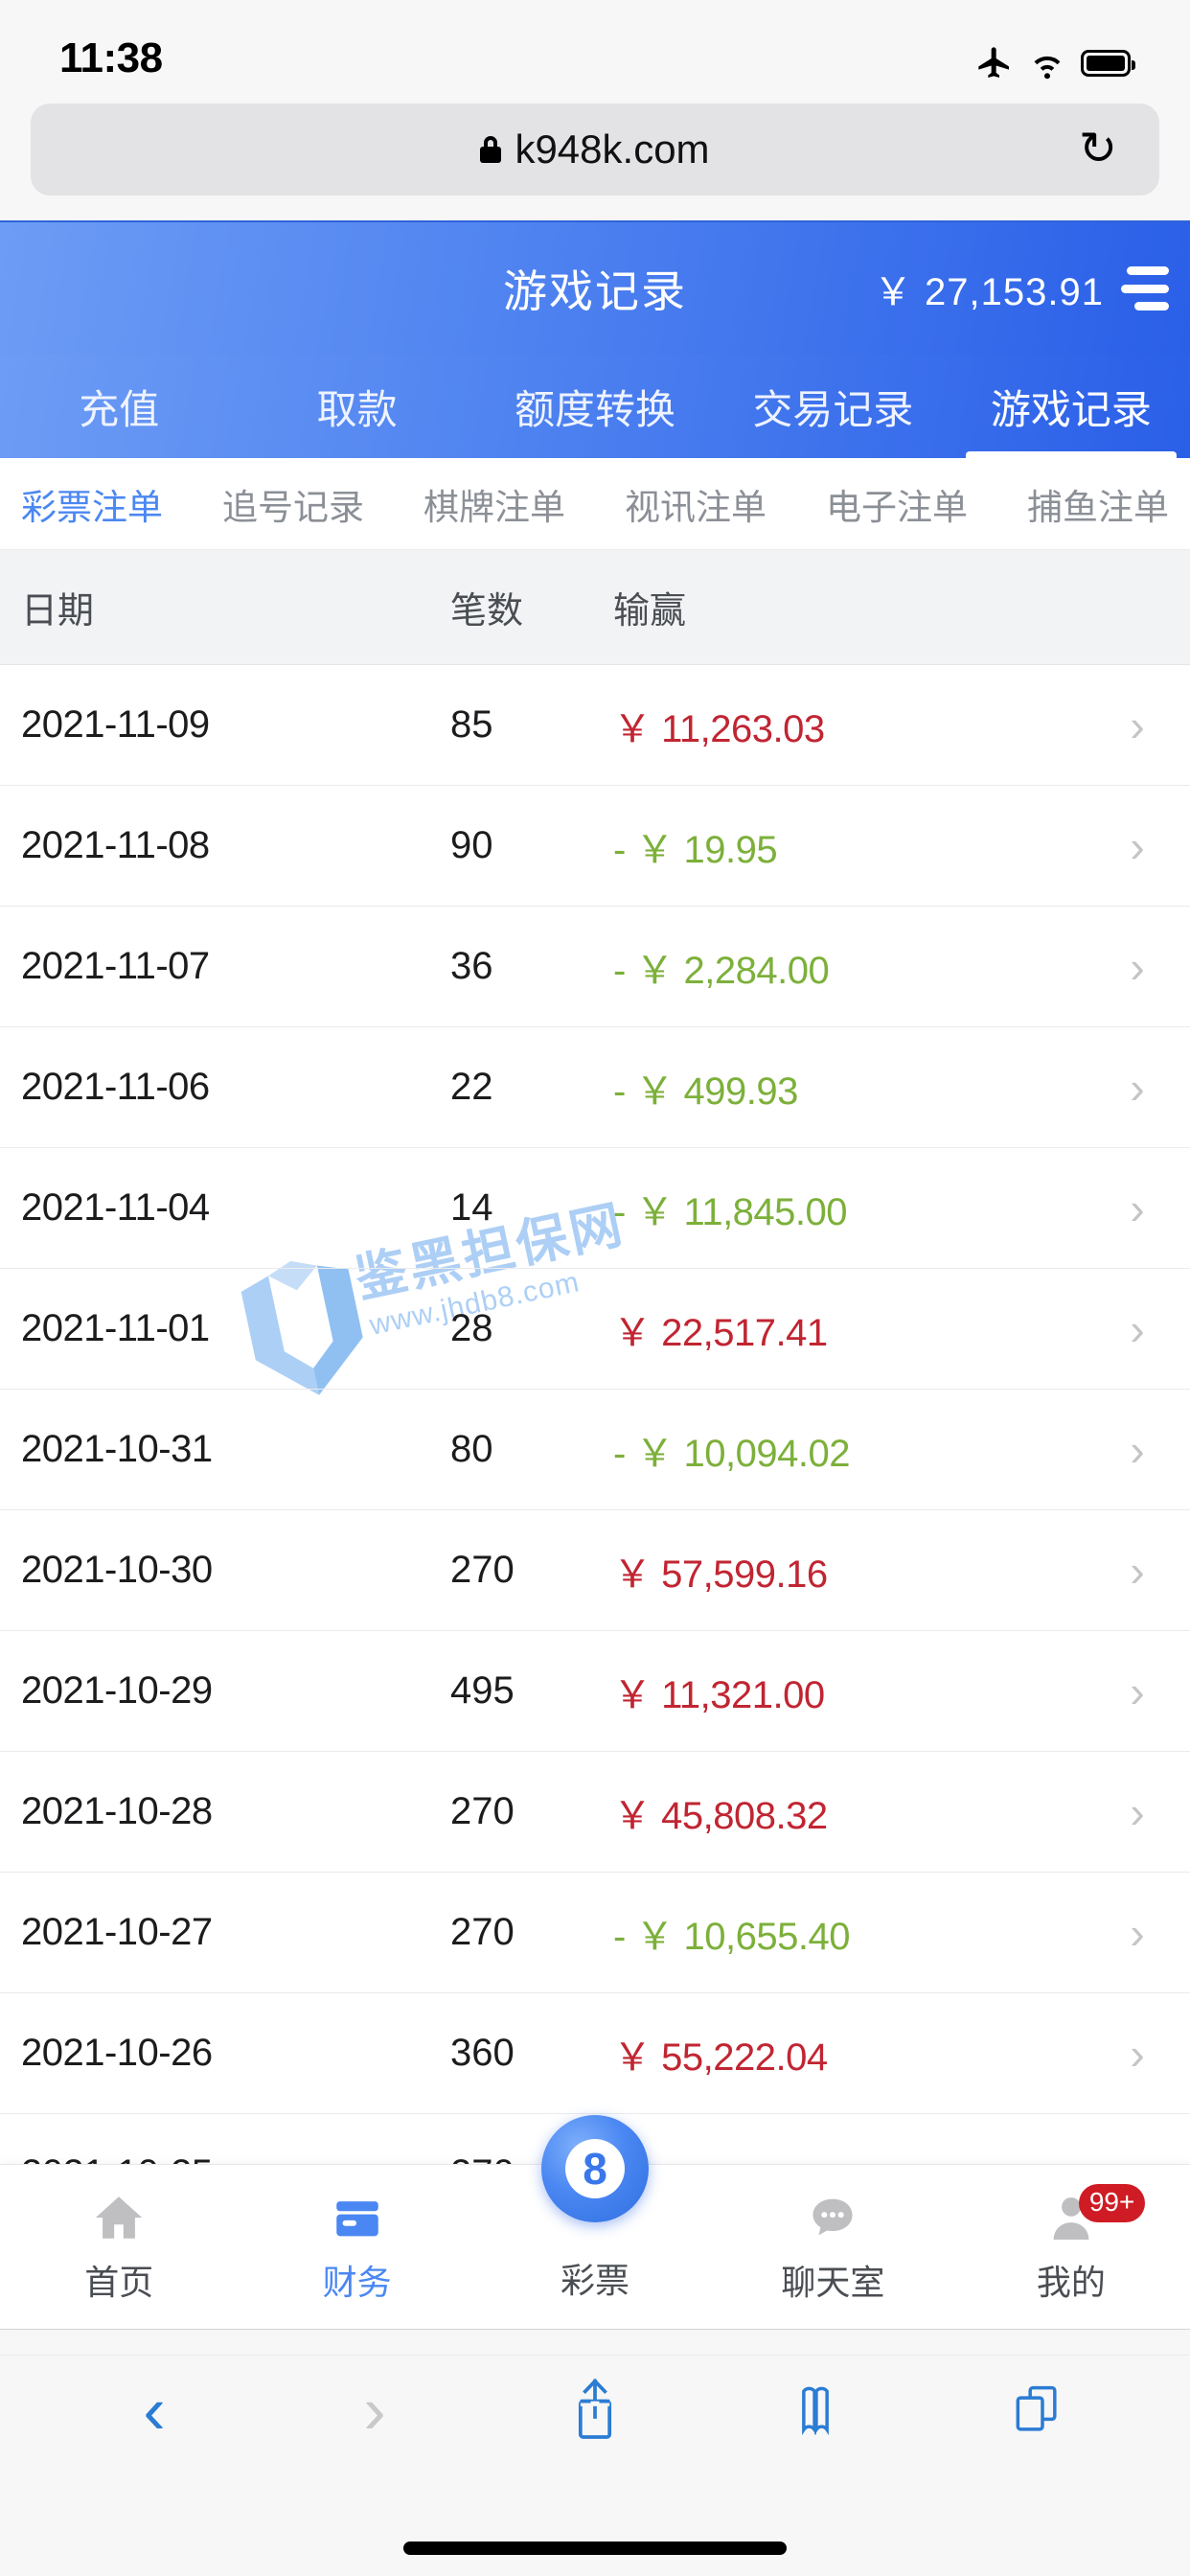 The height and width of the screenshot is (2576, 1190). What do you see at coordinates (483, 1690) in the screenshot?
I see `cell-count: 495` at bounding box center [483, 1690].